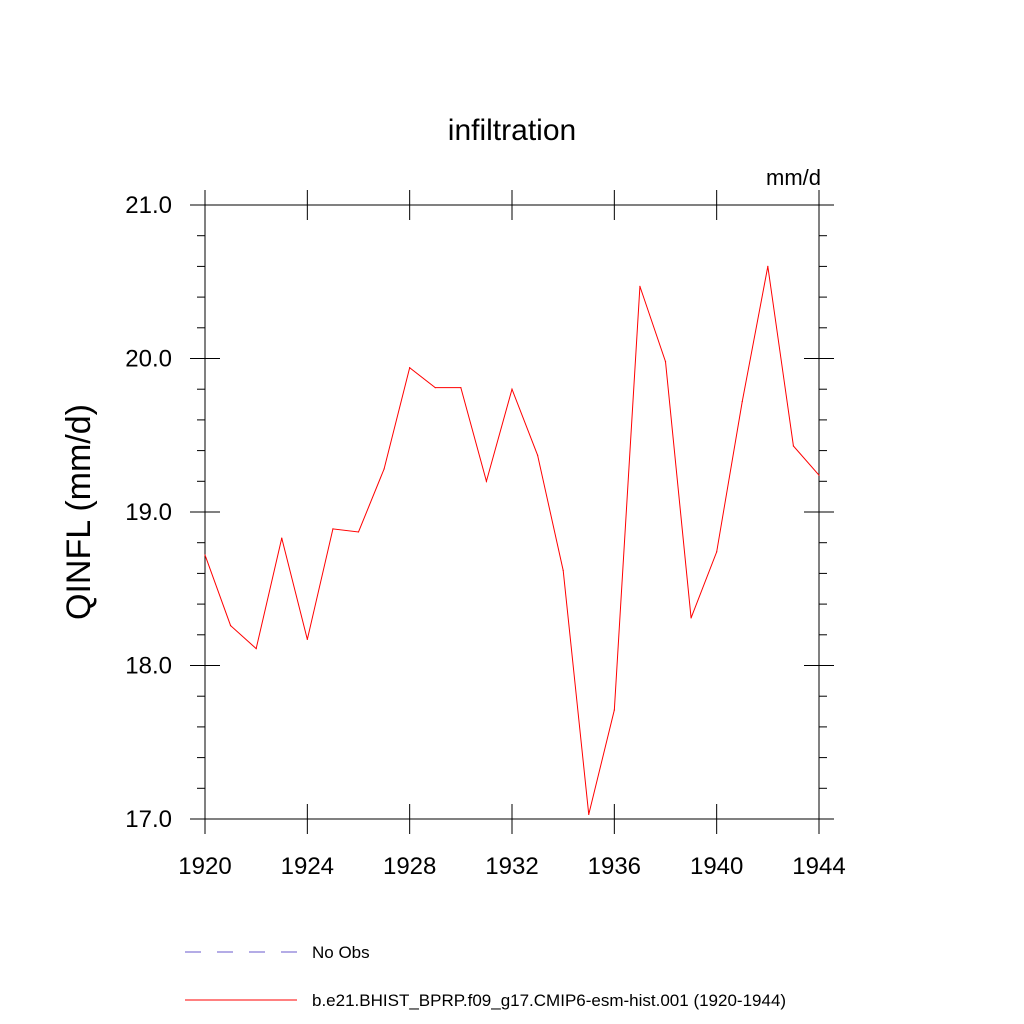  I want to click on x-tick-label-1932: 1932, so click(511, 866).